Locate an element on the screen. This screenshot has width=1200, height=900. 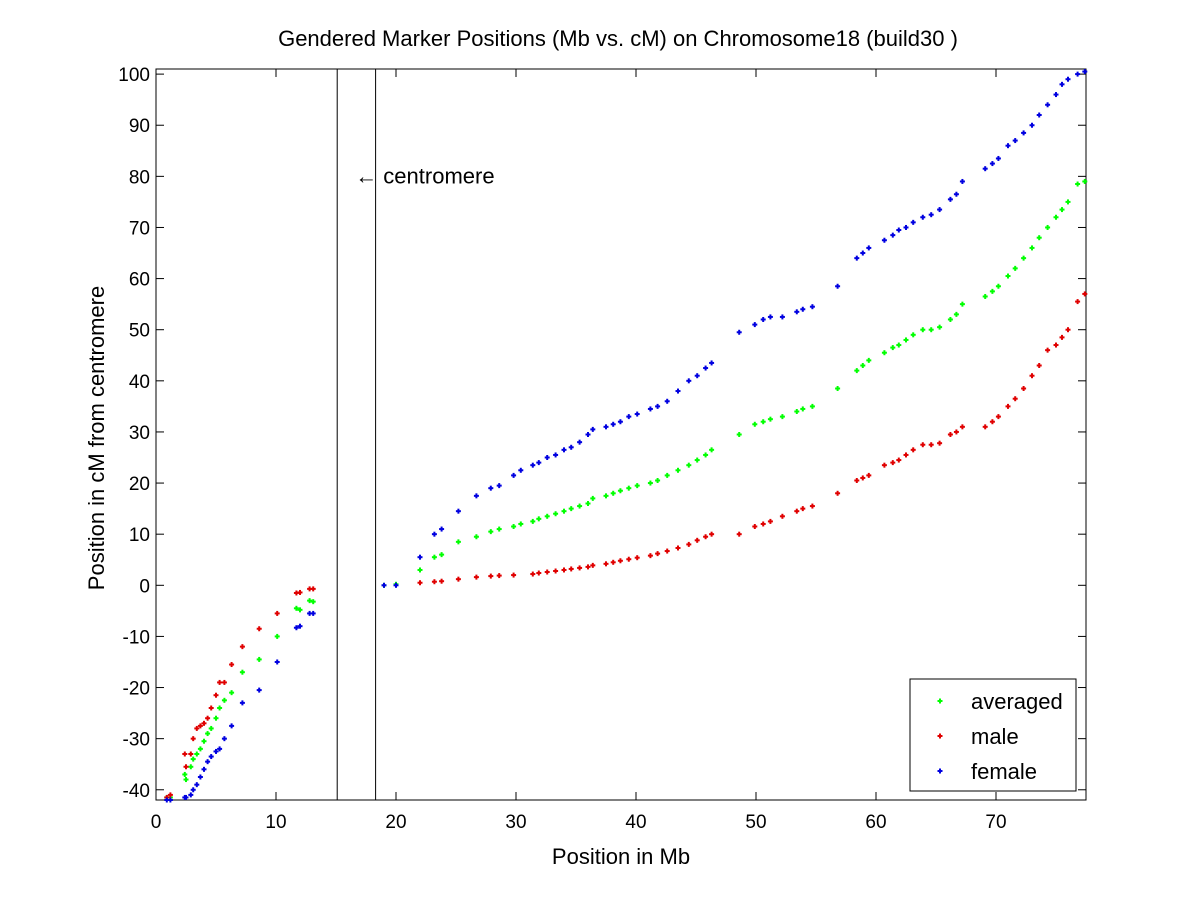
y-axis-label: Position in cM from centromere is located at coordinates (96, 438).